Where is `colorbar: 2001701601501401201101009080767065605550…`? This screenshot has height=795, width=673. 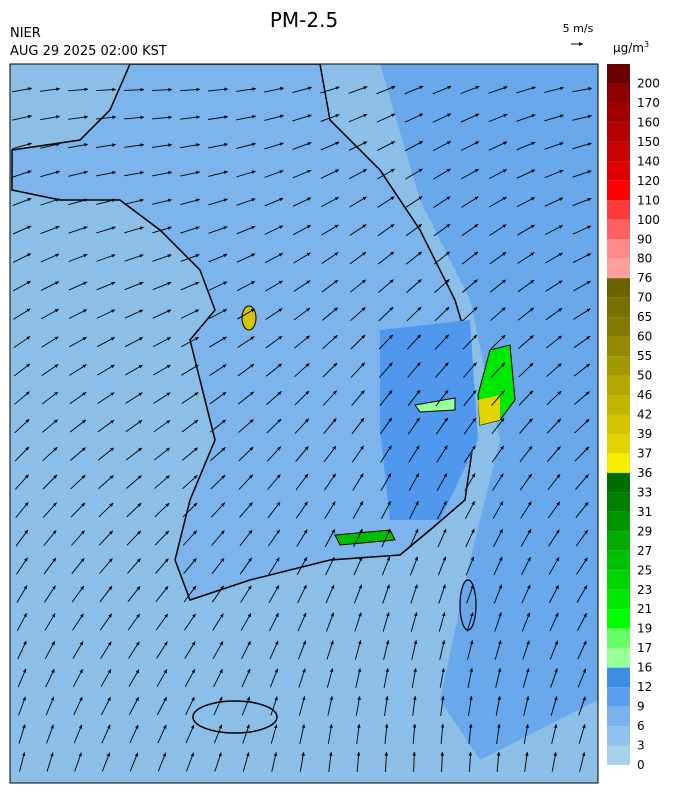
colorbar: 2001701601501401201101009080767065605550… is located at coordinates (633, 418).